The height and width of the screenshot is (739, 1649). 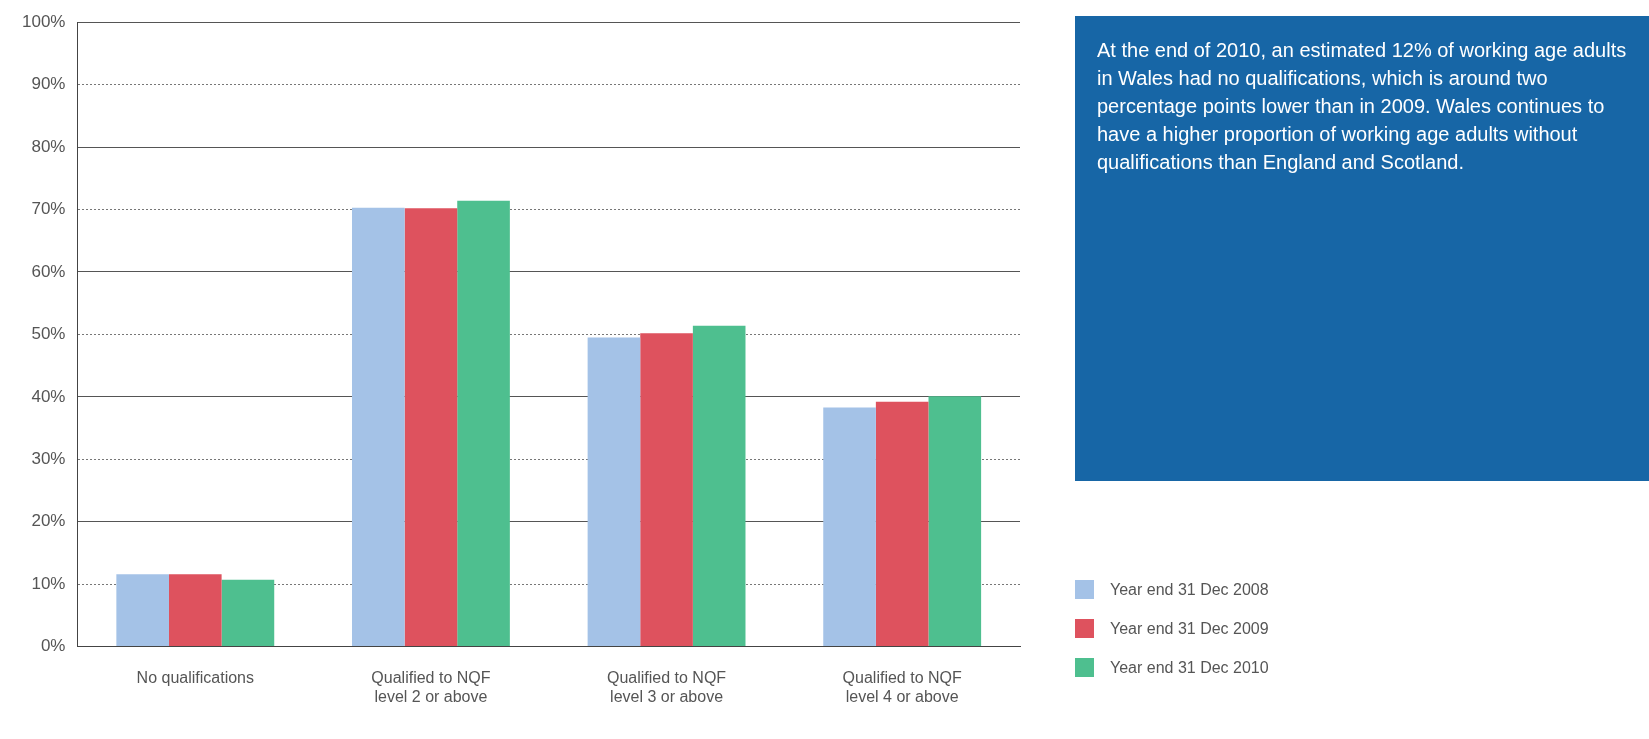 I want to click on y-tick-label: 80%, so click(x=48, y=146).